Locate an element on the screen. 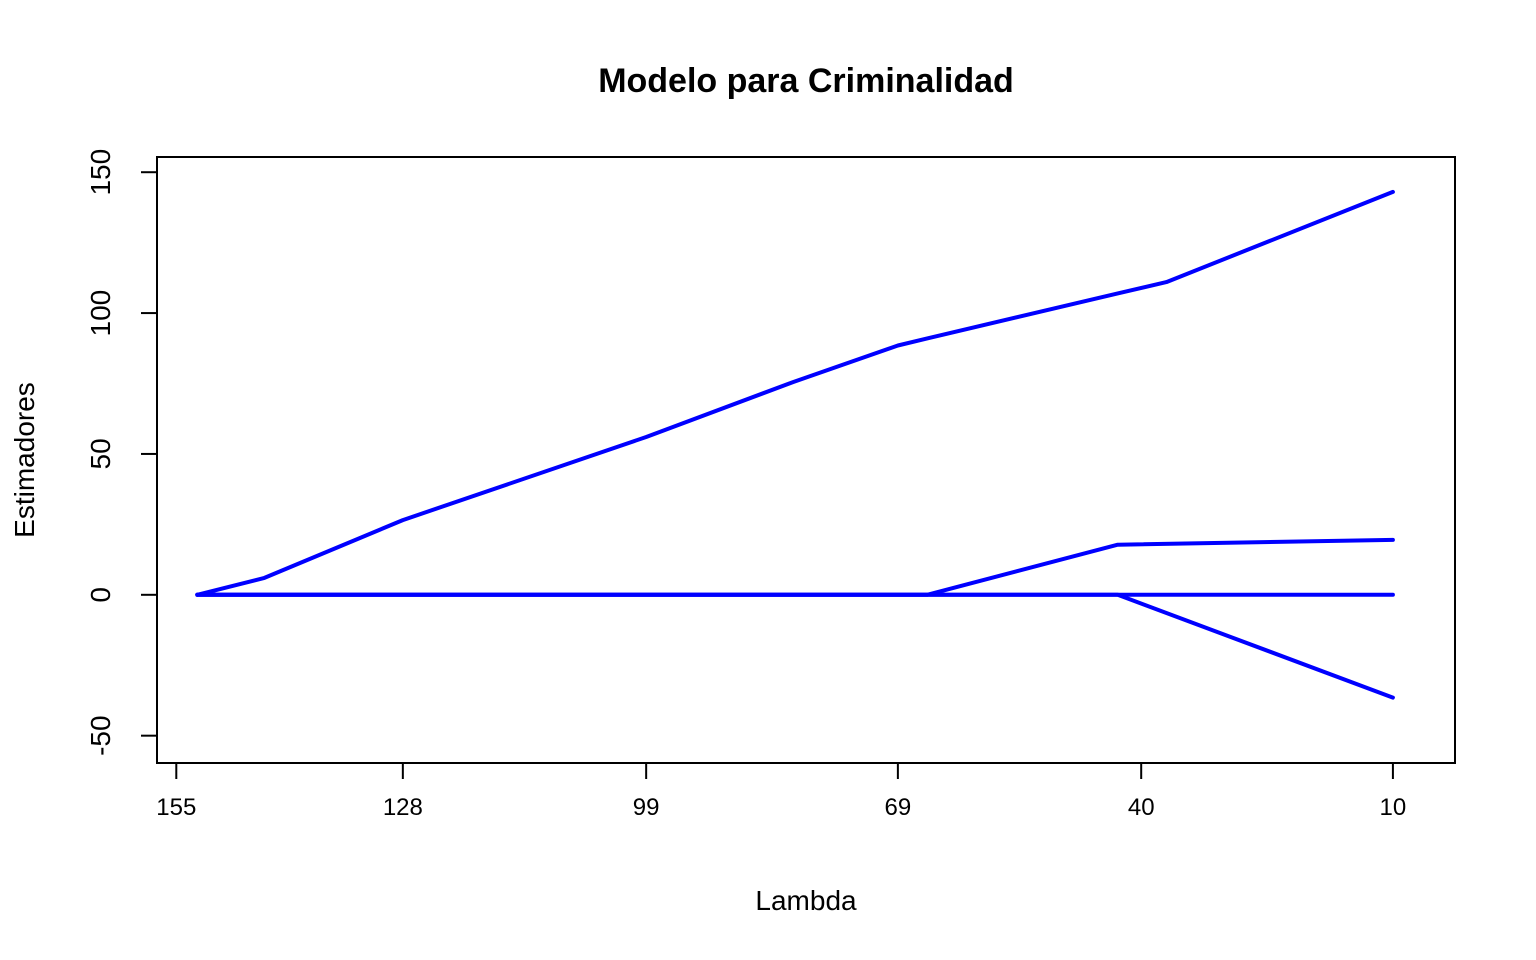 This screenshot has height=960, width=1536. chart-title: Modelo para Criminalidad is located at coordinates (806, 81).